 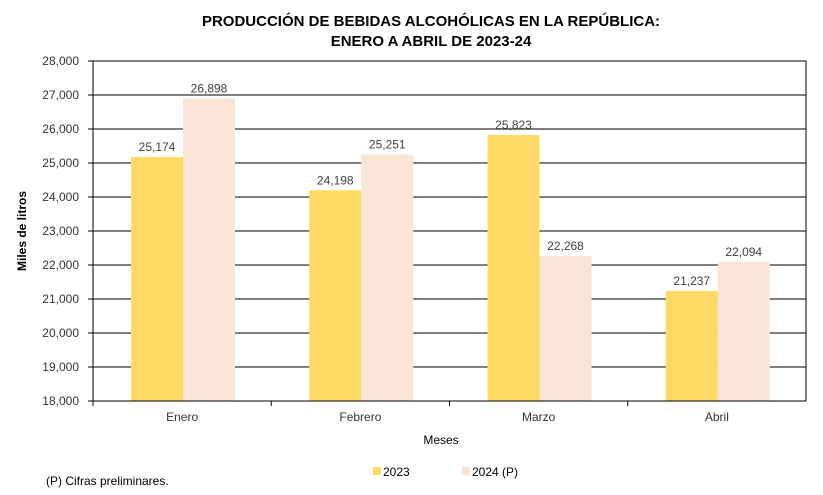 What do you see at coordinates (377, 471) in the screenshot?
I see `legend-swatch-2023` at bounding box center [377, 471].